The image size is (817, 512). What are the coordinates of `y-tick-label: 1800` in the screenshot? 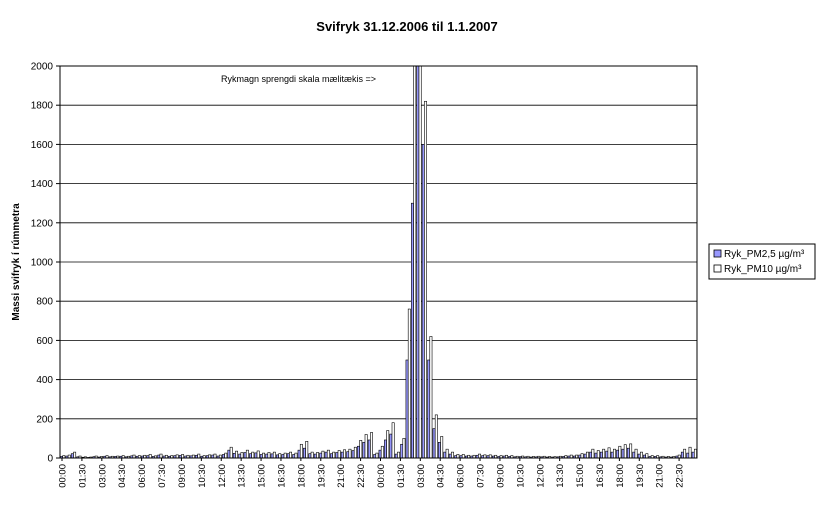 It's located at (42, 106).